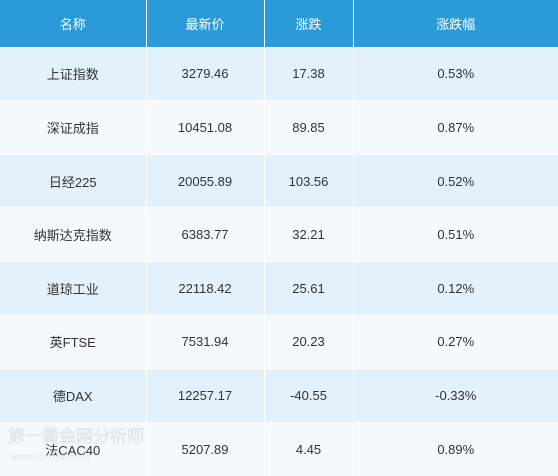 The height and width of the screenshot is (476, 558). Describe the element at coordinates (309, 73) in the screenshot. I see `change-cell: 17.38` at that location.